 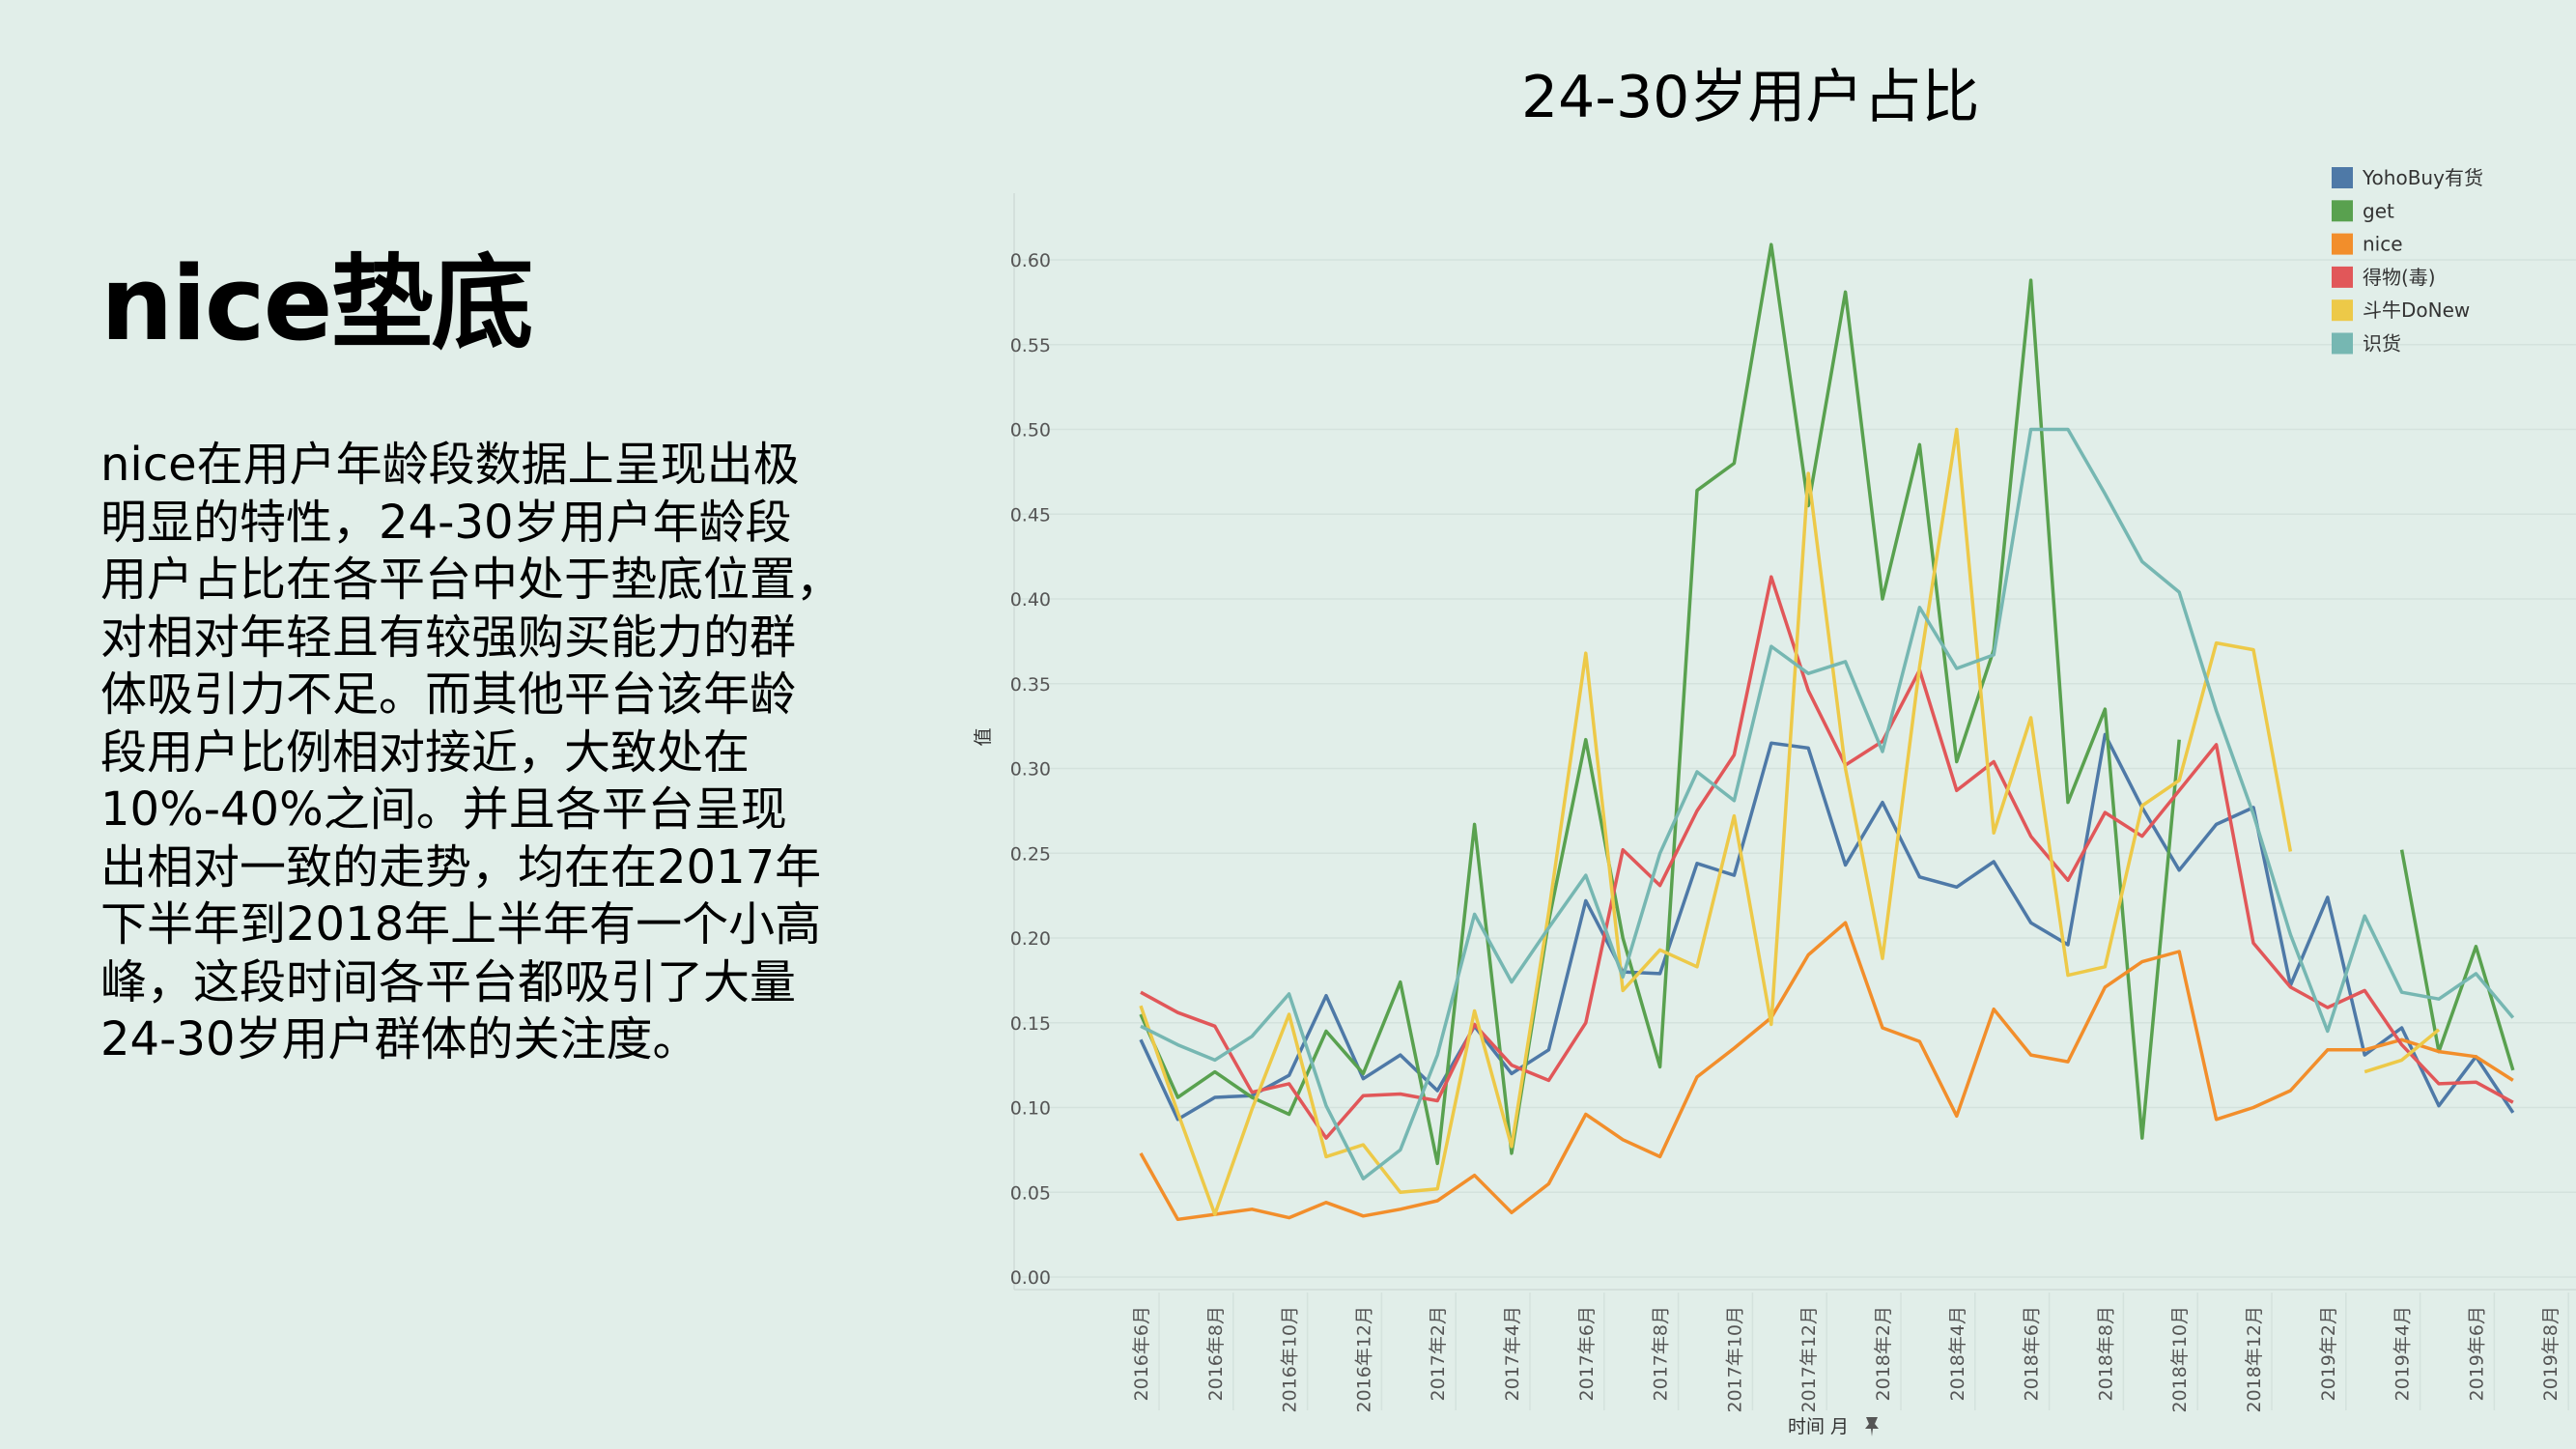 I want to click on x-tick-label: 2019年2月, so click(x=2328, y=1353).